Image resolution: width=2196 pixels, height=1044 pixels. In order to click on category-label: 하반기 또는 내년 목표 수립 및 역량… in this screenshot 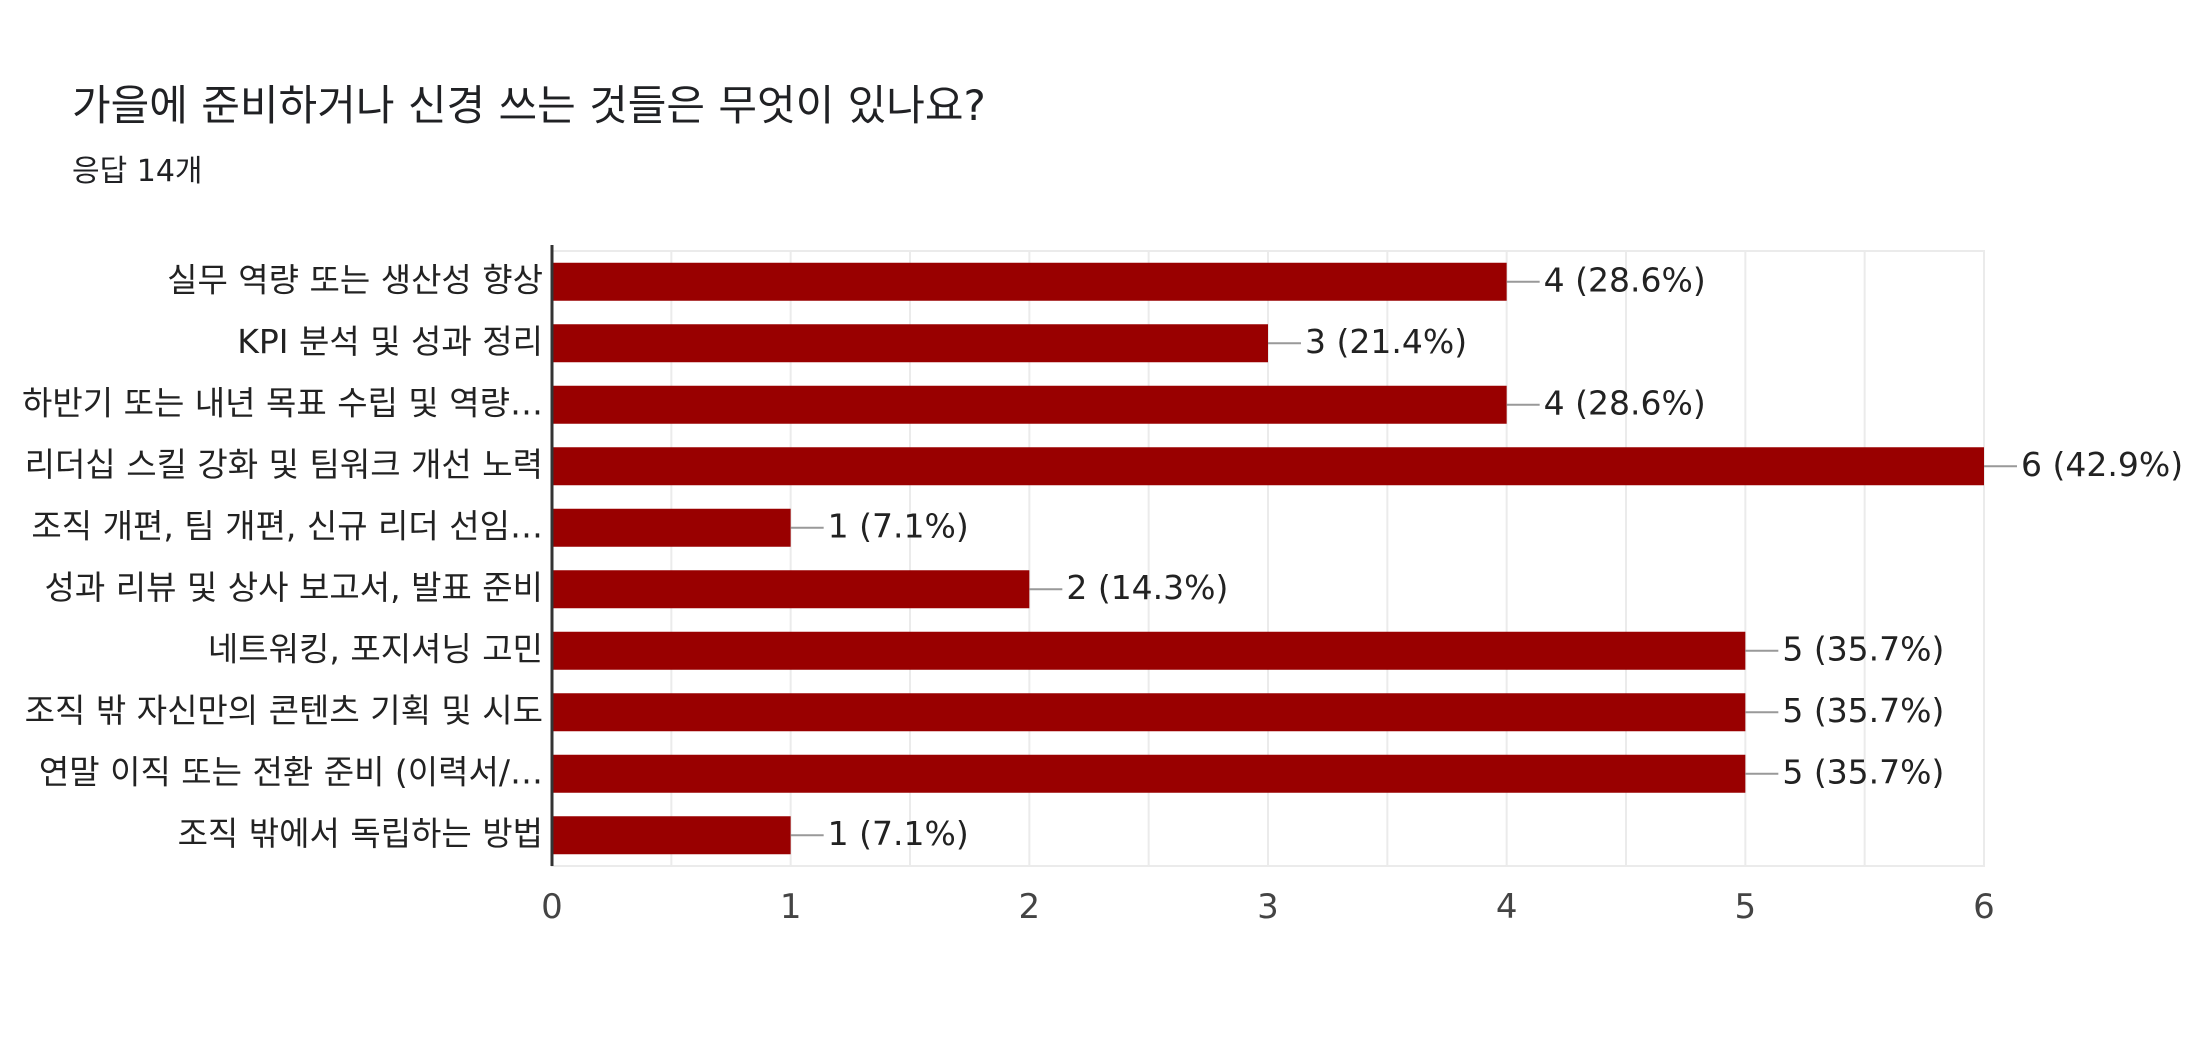, I will do `click(282, 402)`.